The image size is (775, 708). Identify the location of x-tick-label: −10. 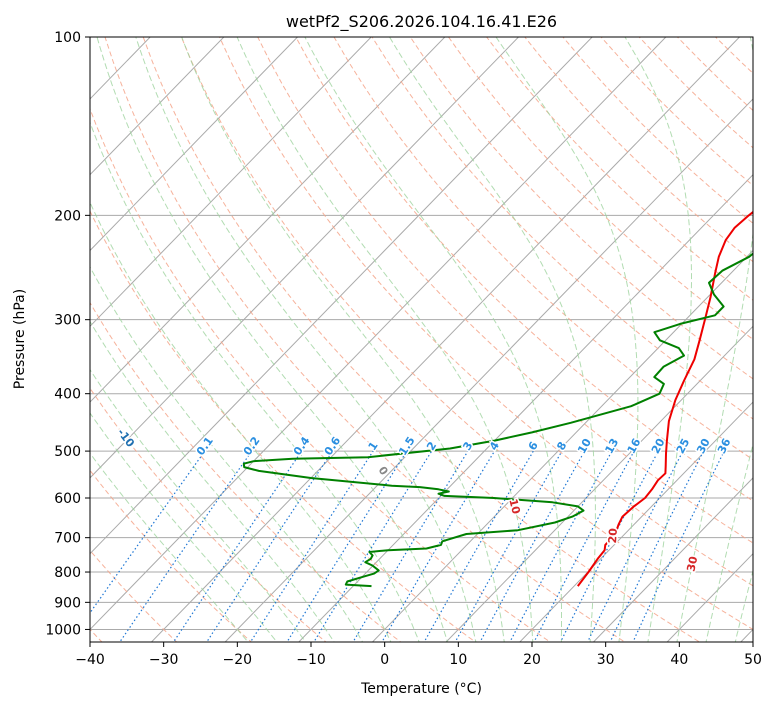
(311, 660).